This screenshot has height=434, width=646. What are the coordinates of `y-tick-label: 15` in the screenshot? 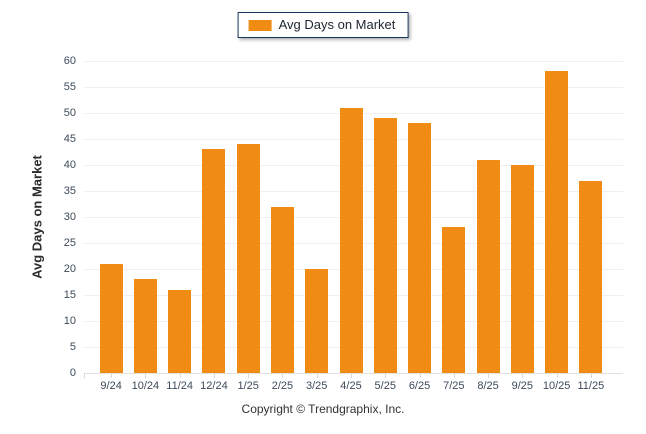 It's located at (69, 295).